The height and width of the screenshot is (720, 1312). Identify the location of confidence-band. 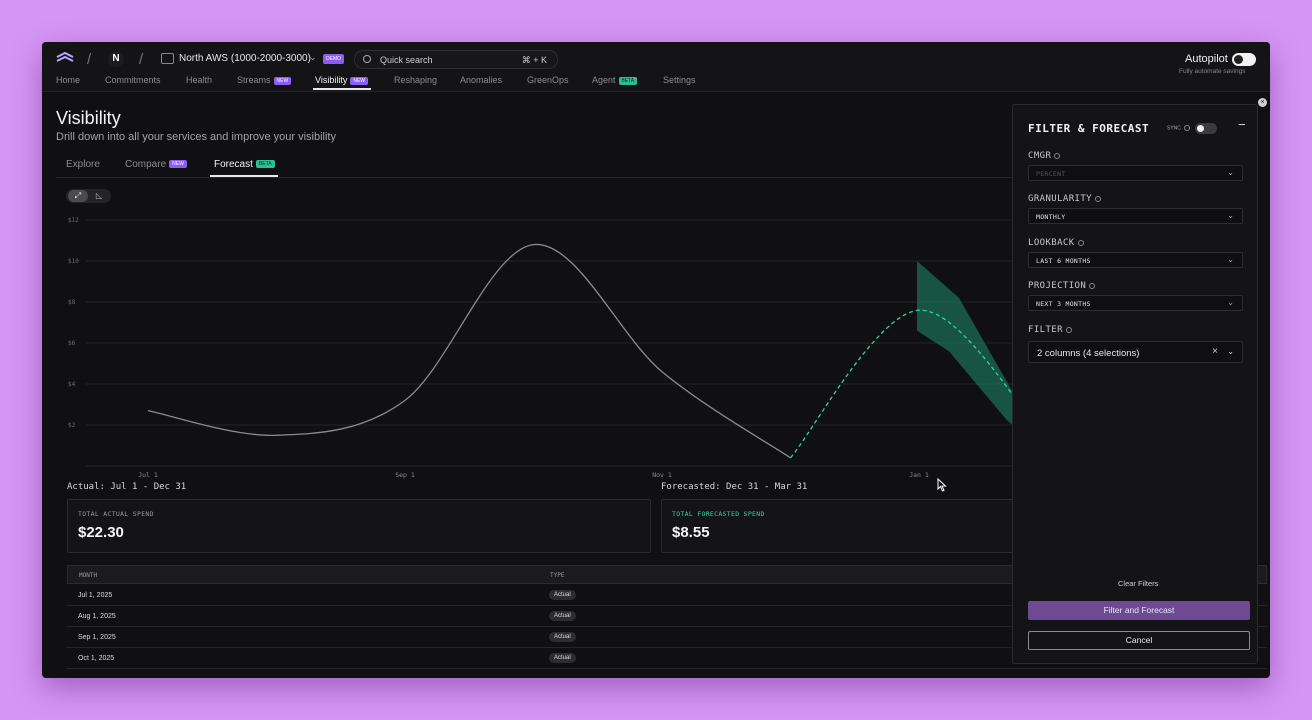
(968, 346).